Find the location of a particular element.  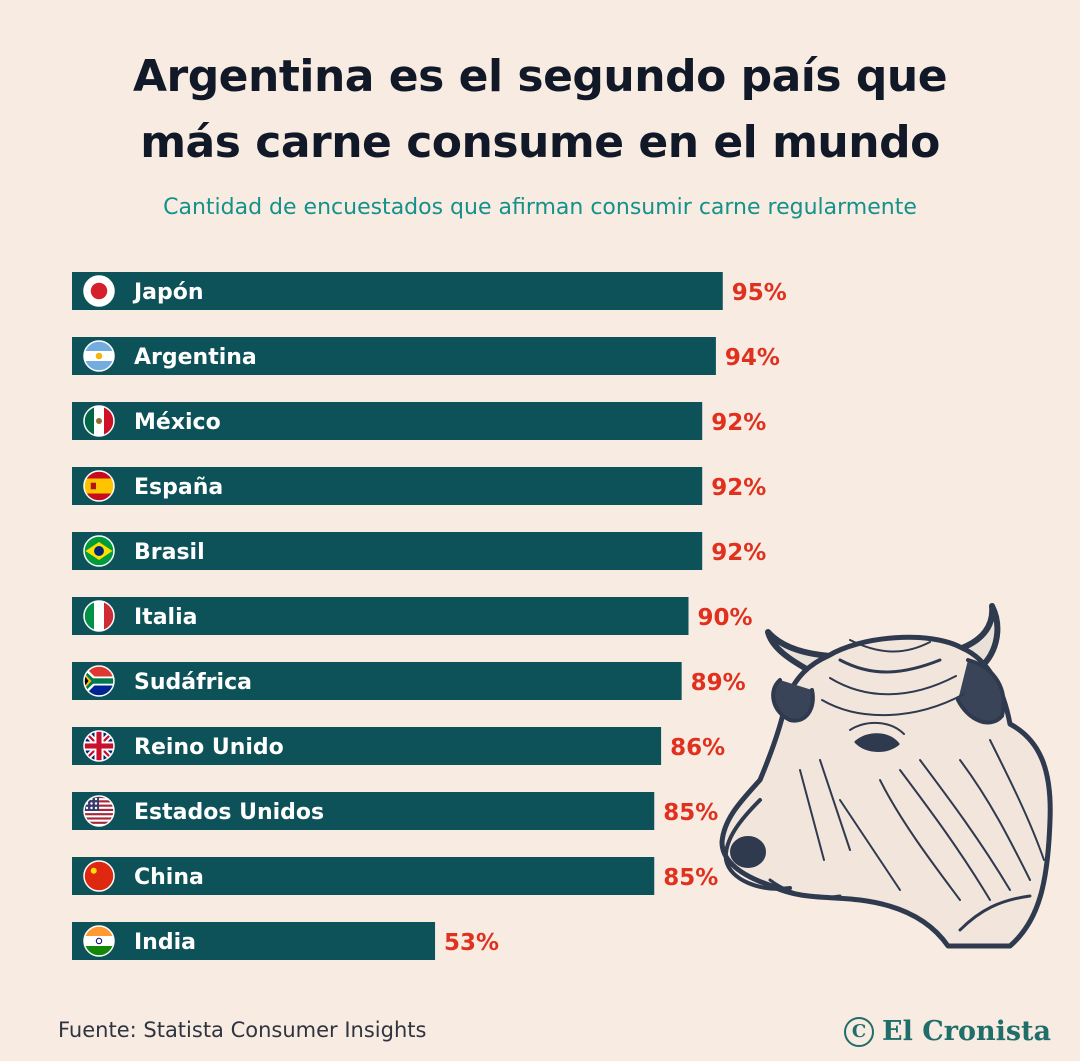

bar-row: Reino Unido 86% is located at coordinates (398, 746).